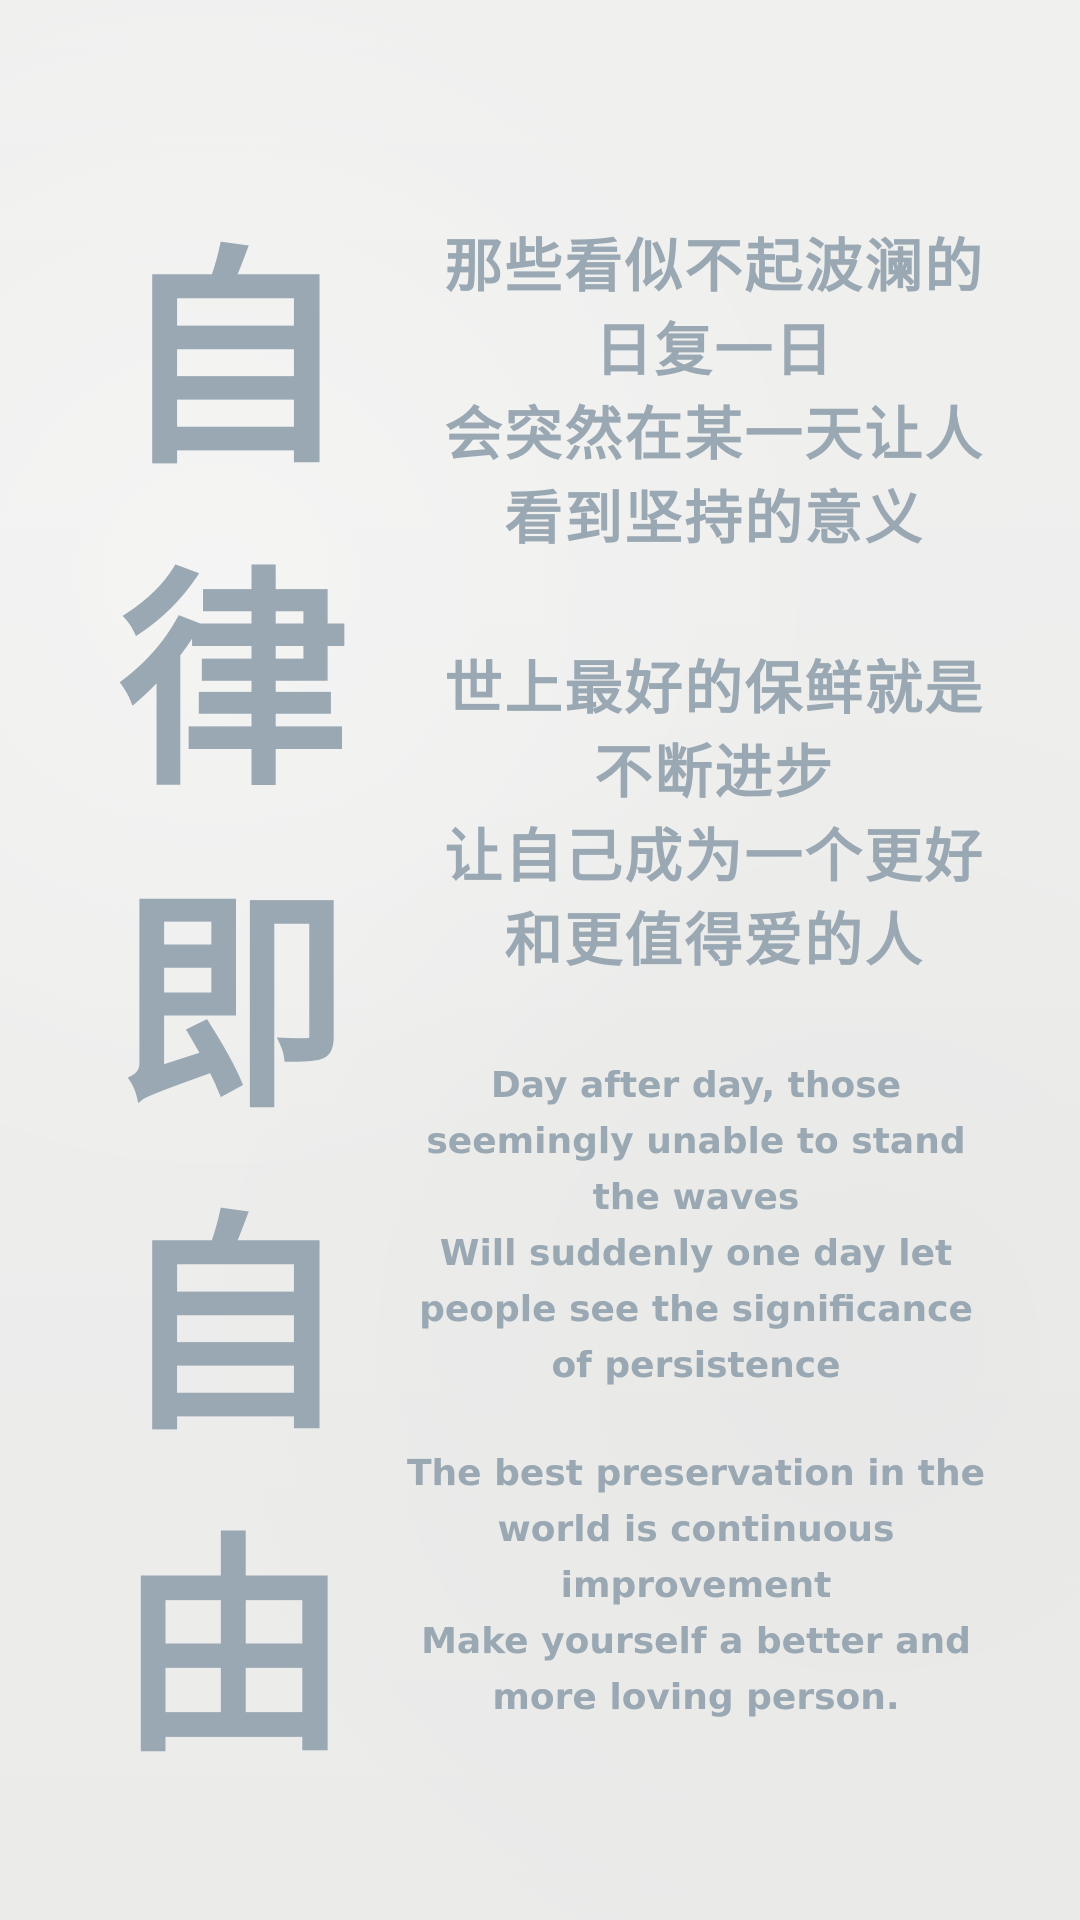 The width and height of the screenshot is (1080, 1920). What do you see at coordinates (696, 1309) in the screenshot?
I see `english-line: people see the significance` at bounding box center [696, 1309].